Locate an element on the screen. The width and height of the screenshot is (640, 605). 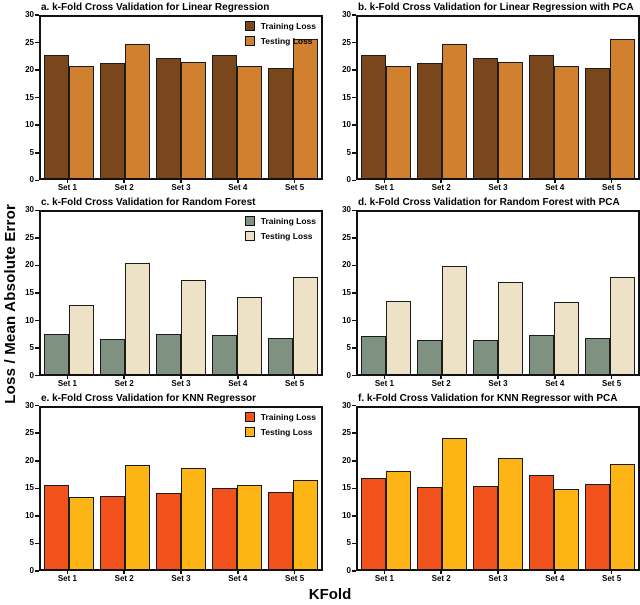
y-axis-label: Loss / Mean Absolute Error is located at coordinates (10, 303).